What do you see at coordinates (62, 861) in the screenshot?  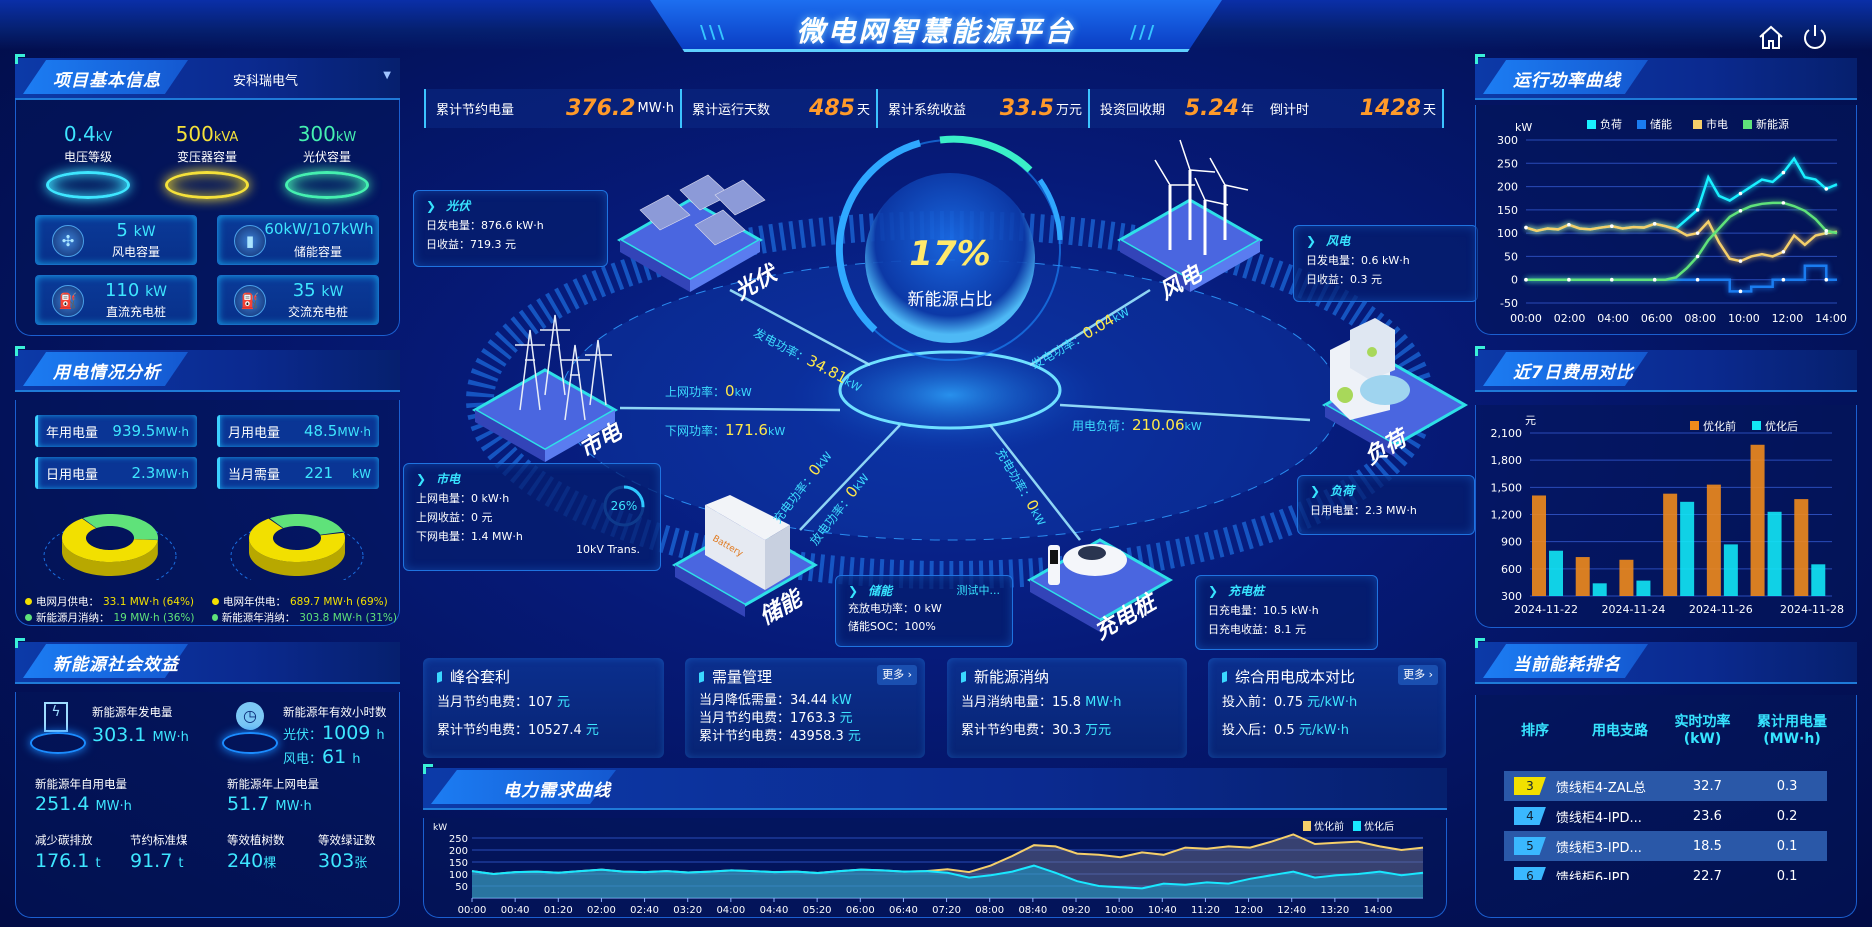 I see `value: 176.1` at bounding box center [62, 861].